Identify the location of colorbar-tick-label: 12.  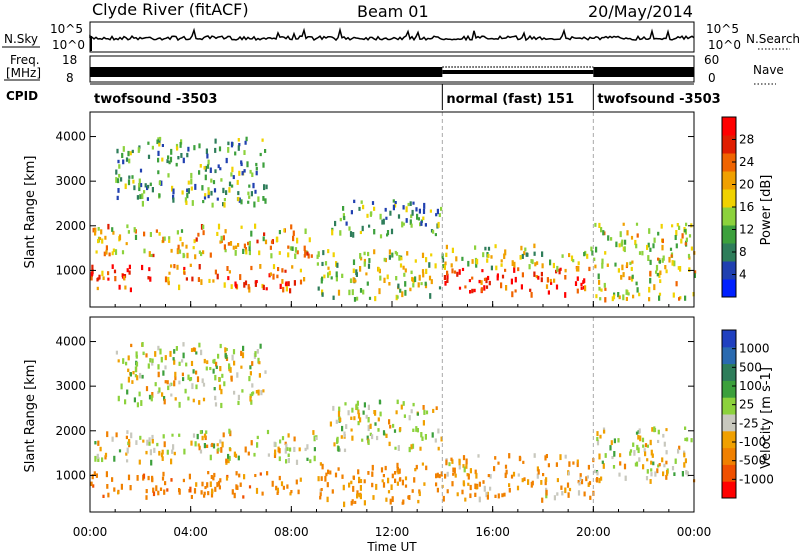
(746, 230).